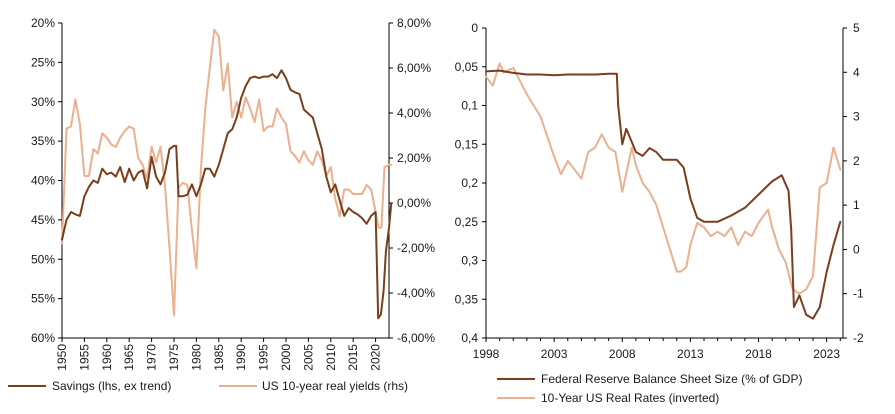 The image size is (895, 414). I want to click on x-tick-label: 1955, so click(84, 357).